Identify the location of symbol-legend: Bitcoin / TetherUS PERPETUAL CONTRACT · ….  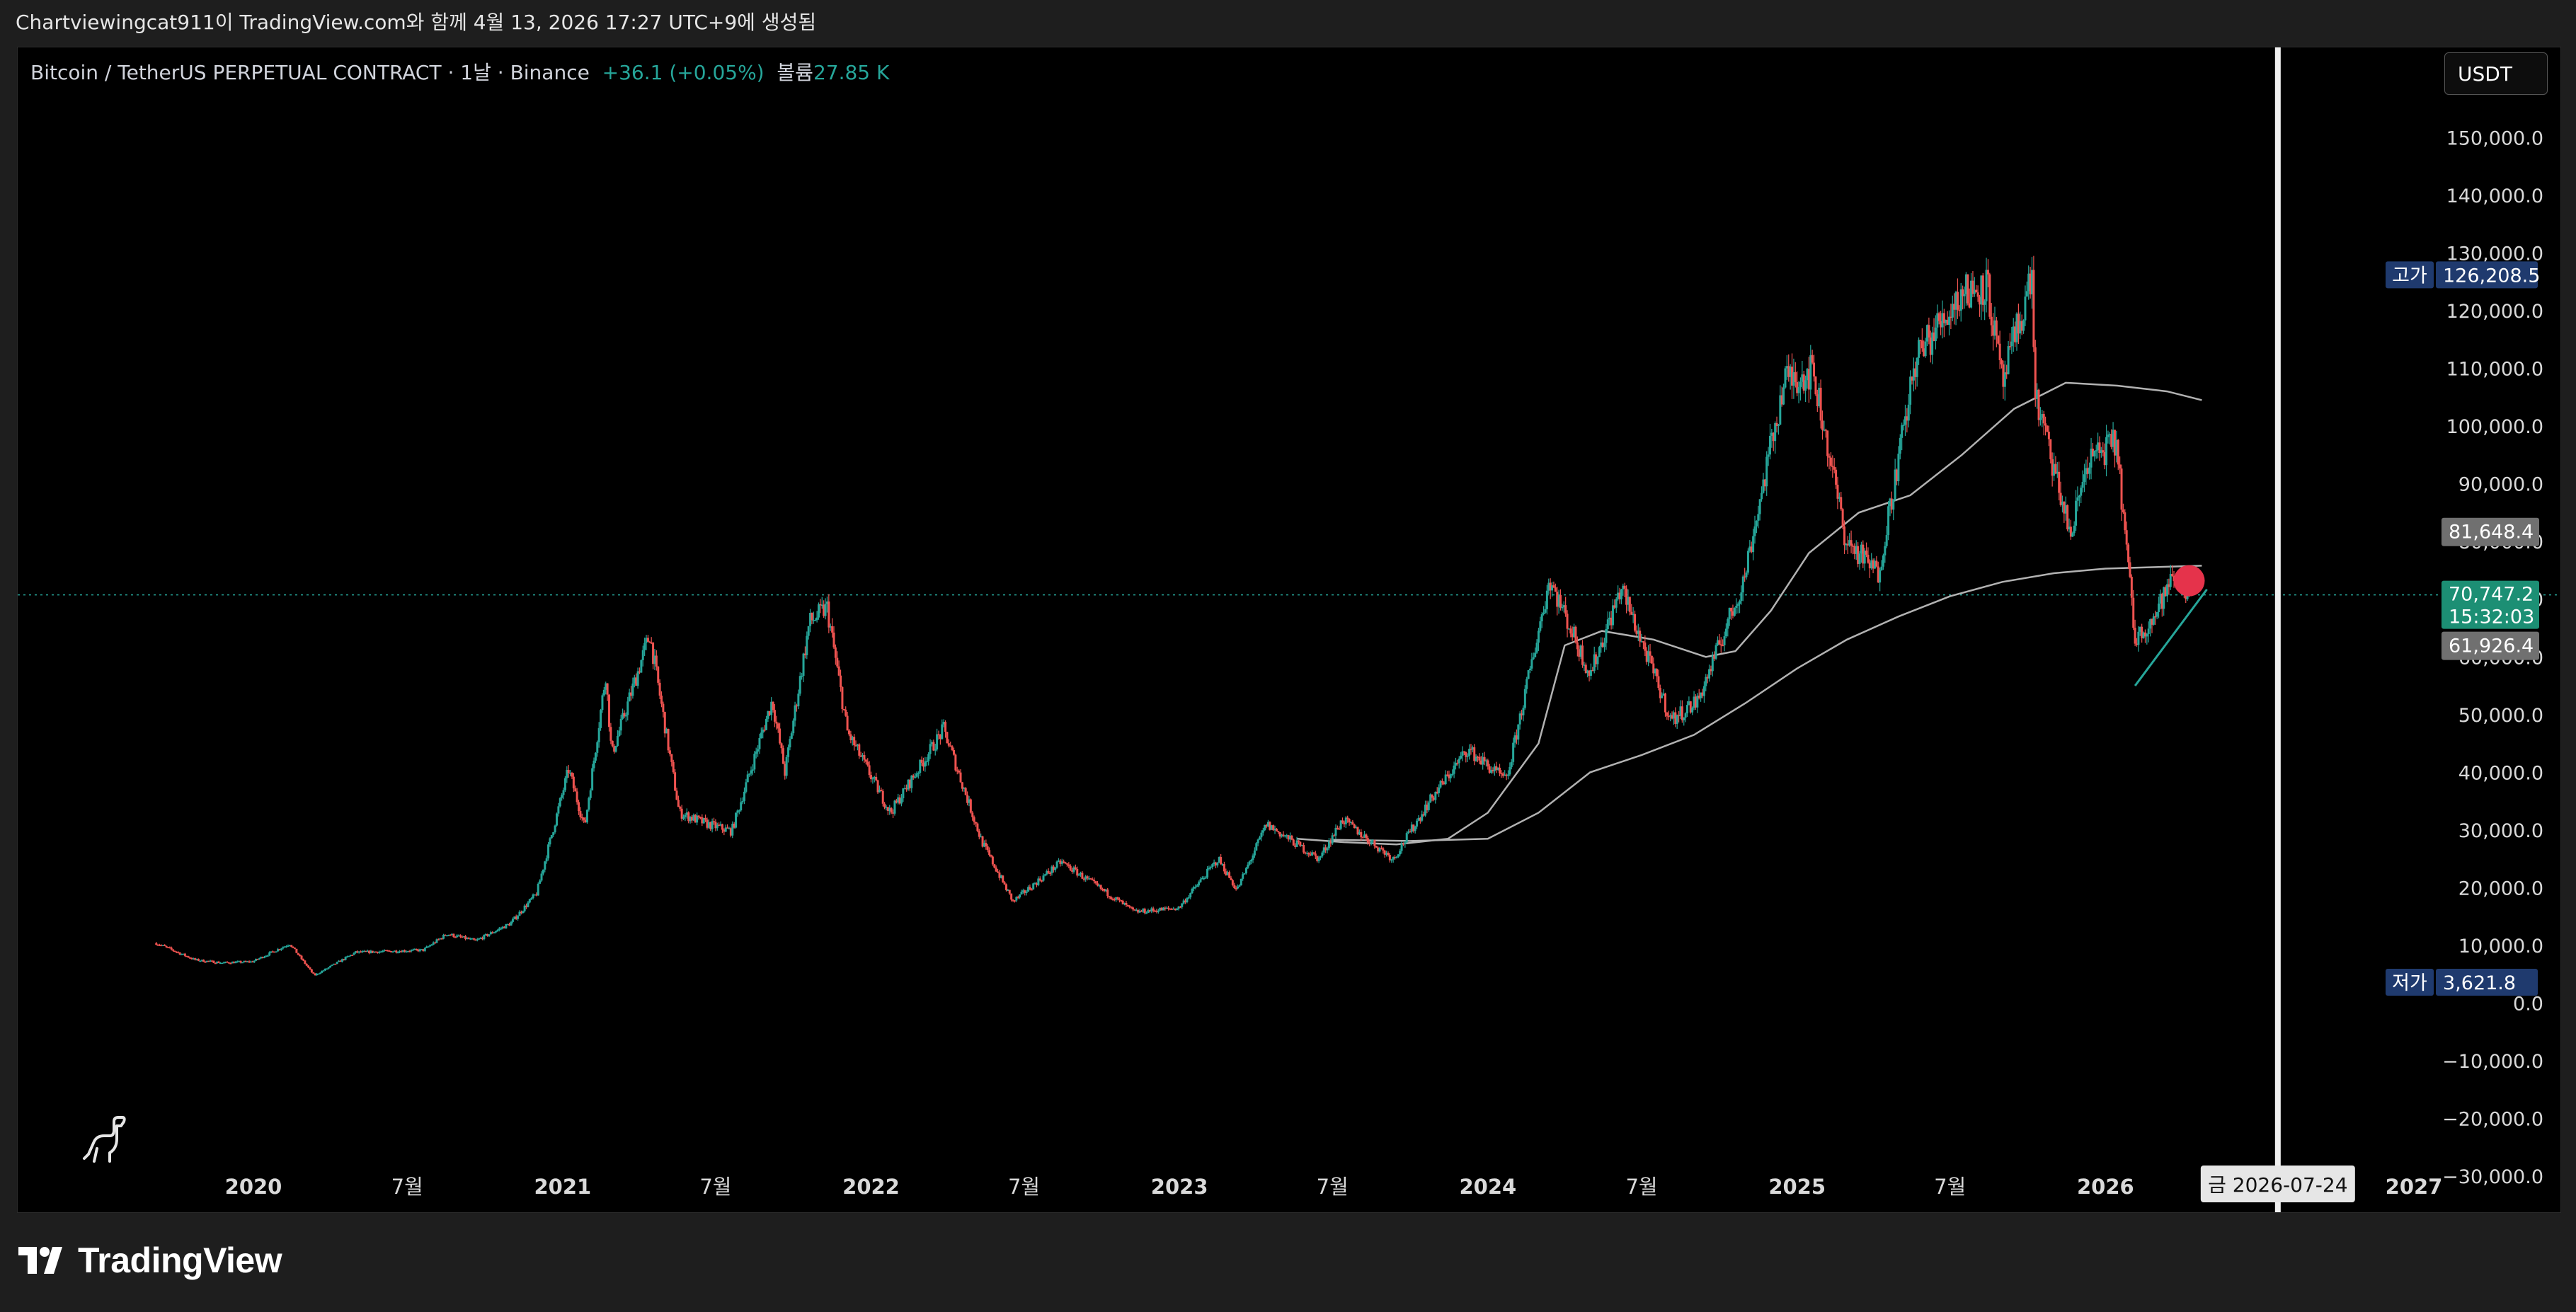
(459, 71).